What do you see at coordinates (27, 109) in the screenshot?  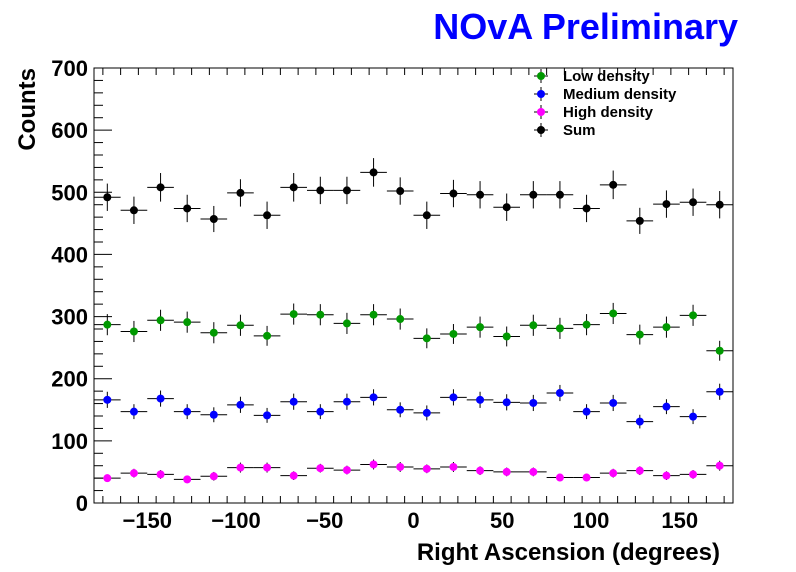 I see `y-axis-title: Counts` at bounding box center [27, 109].